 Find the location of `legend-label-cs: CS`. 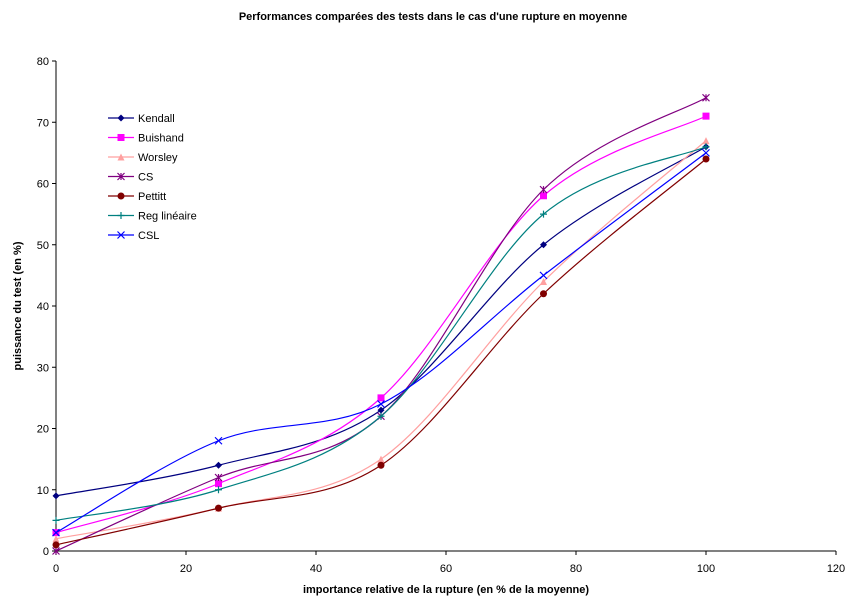

legend-label-cs: CS is located at coordinates (145, 178).